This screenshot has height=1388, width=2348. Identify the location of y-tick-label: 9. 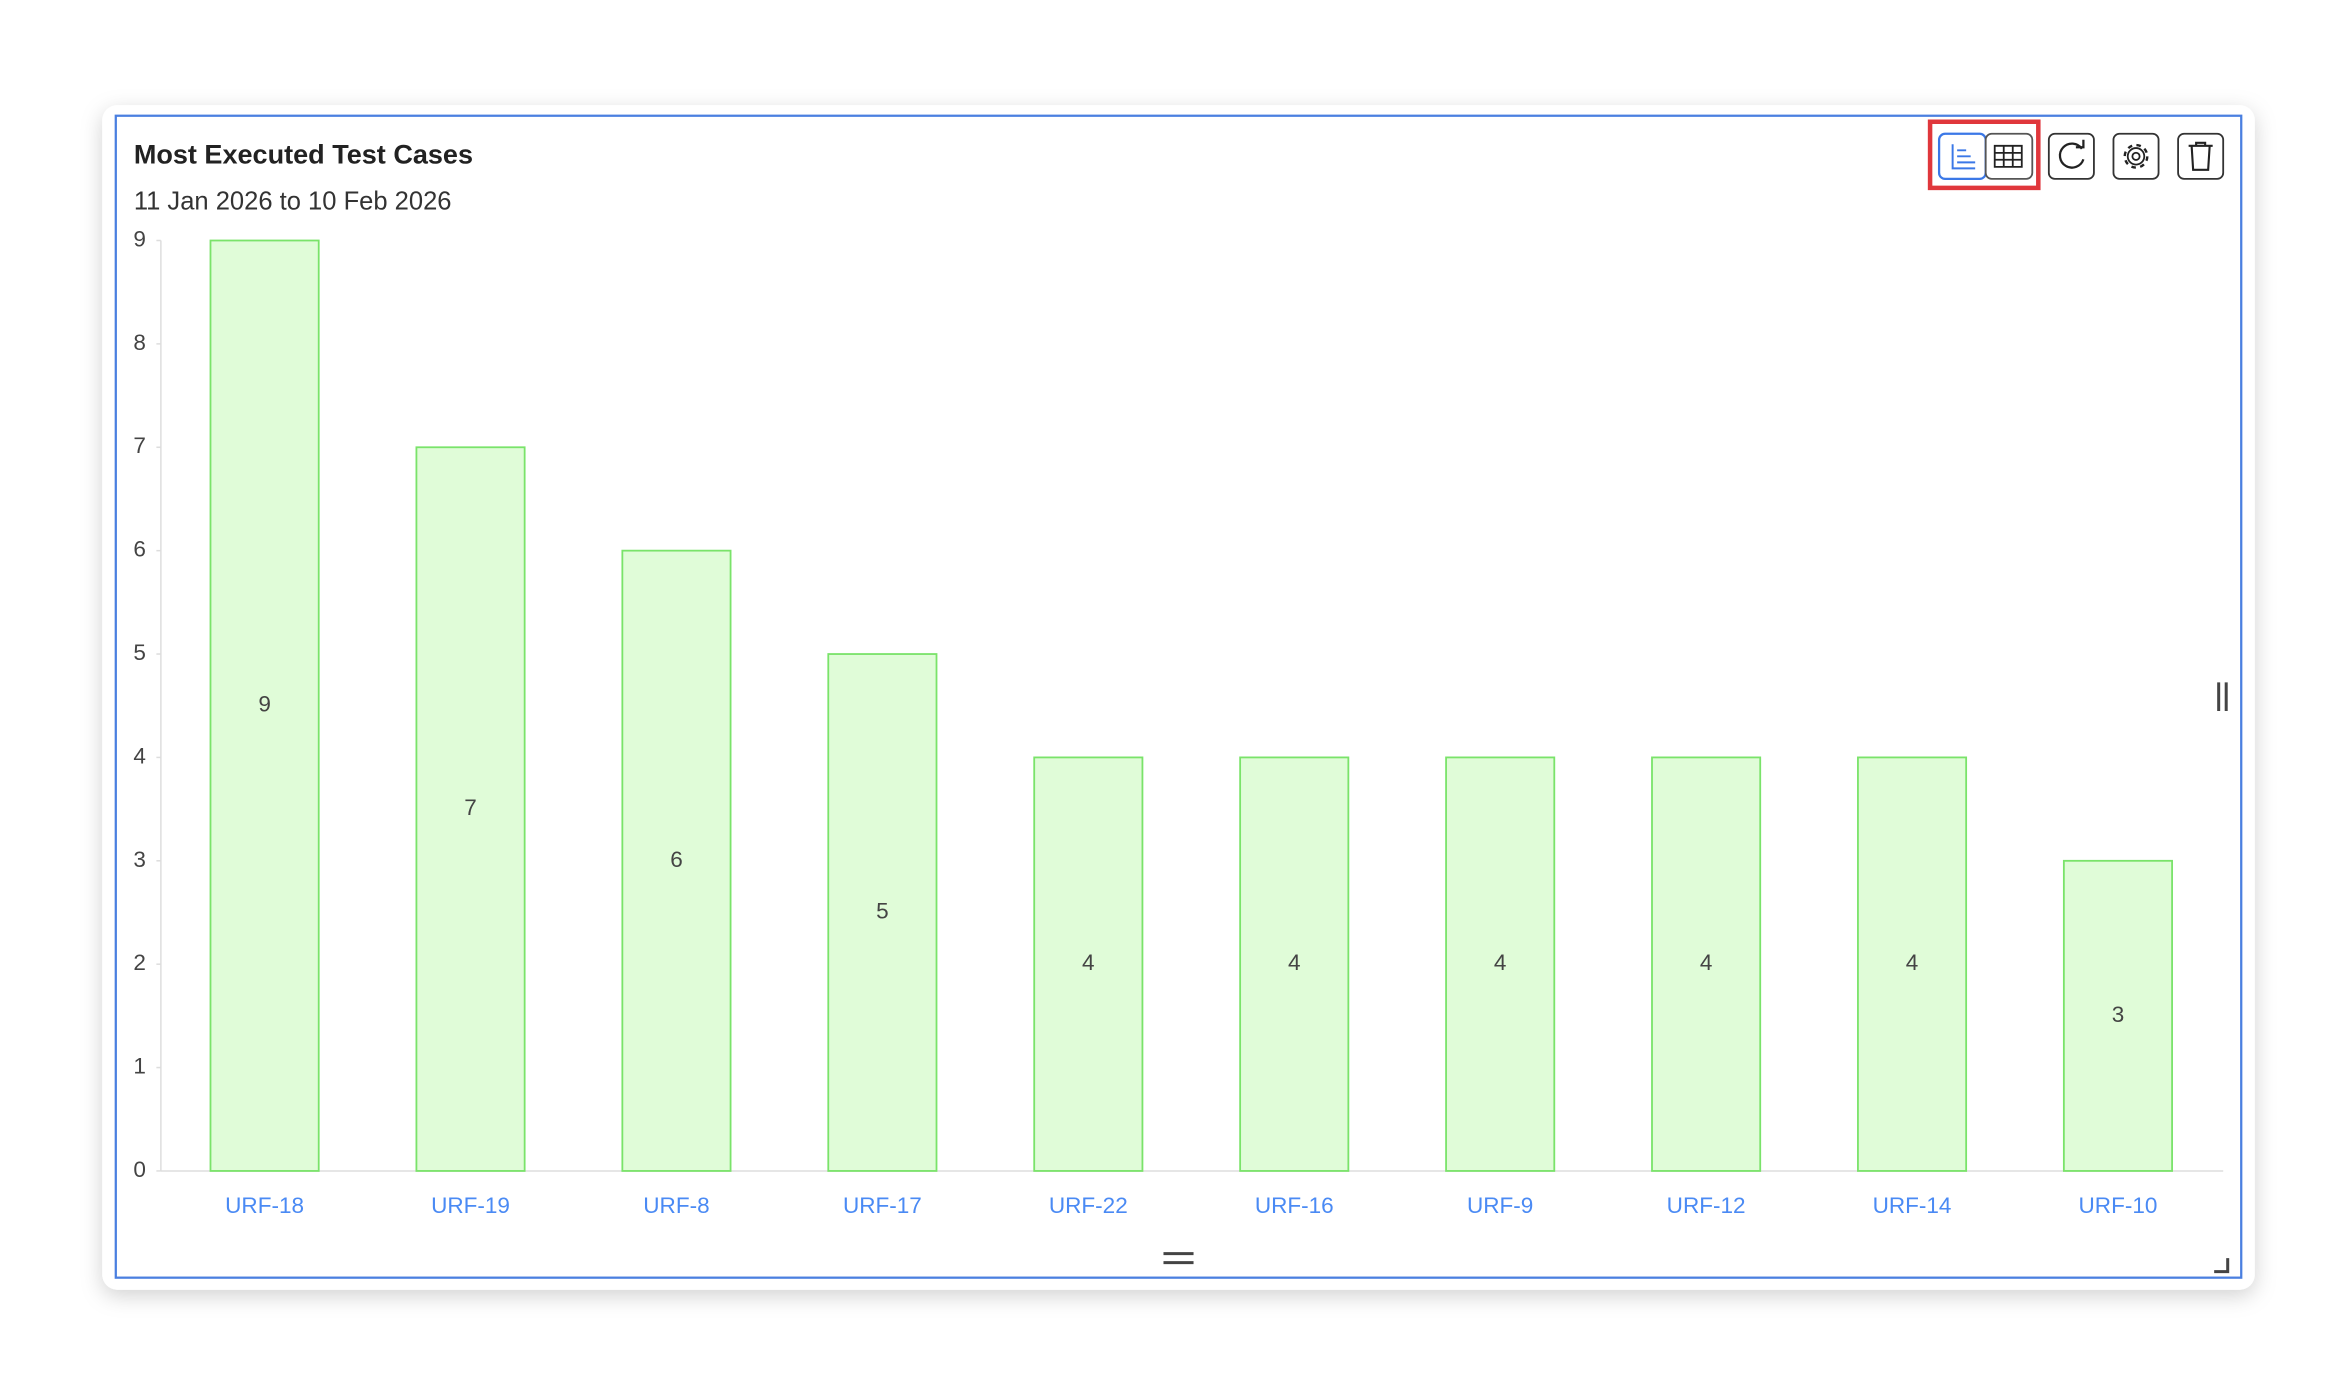
(139, 238).